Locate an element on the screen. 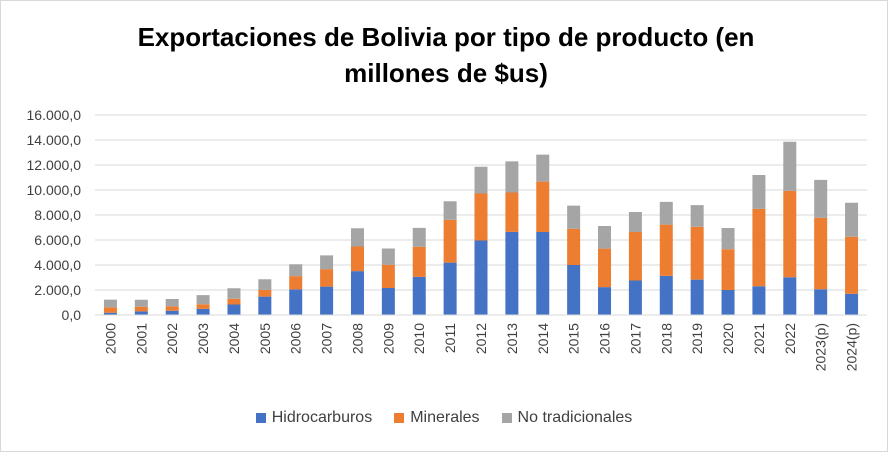 The height and width of the screenshot is (452, 888). chart-legend: Hidrocarburos Minerales No tradicionales is located at coordinates (444, 418).